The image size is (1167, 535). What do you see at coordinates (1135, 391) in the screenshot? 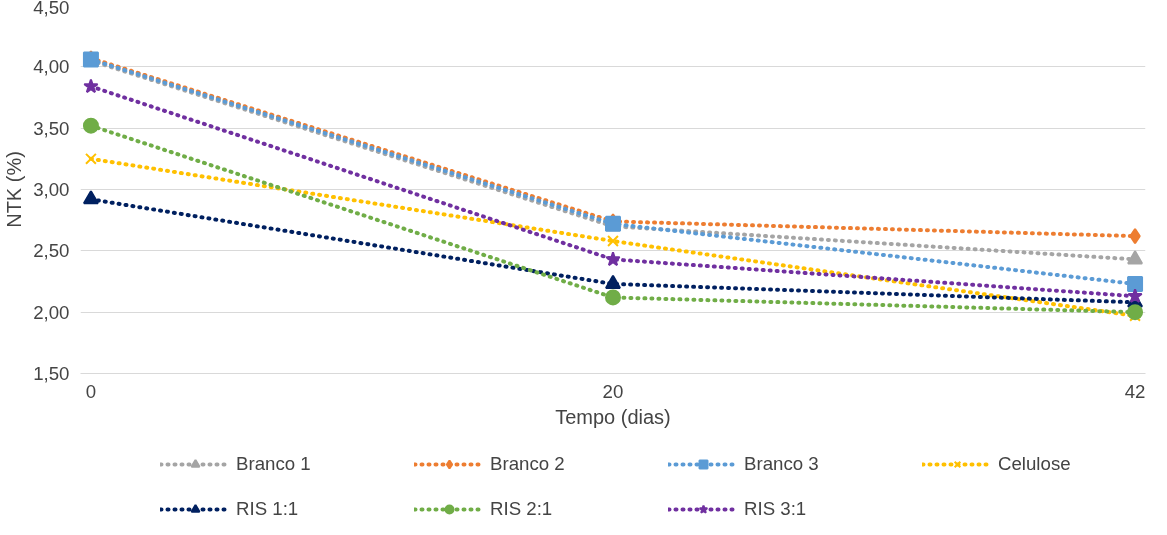
I see `x-tick-label: 42` at bounding box center [1135, 391].